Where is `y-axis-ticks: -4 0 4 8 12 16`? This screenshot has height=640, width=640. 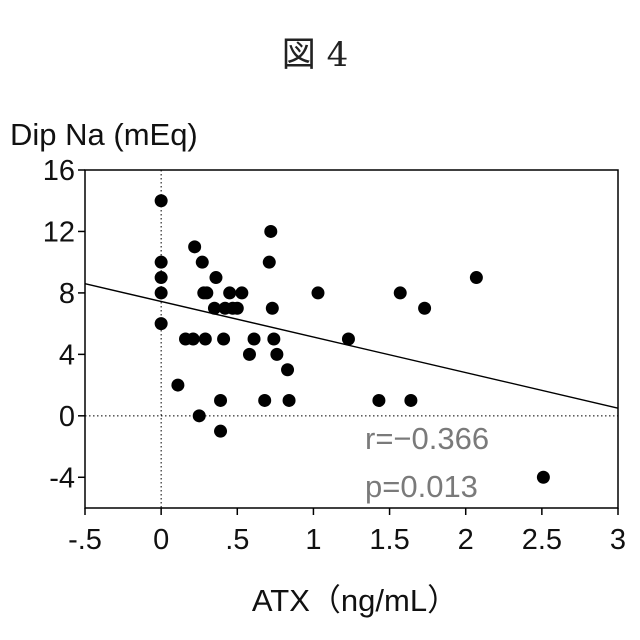 y-axis-ticks: -4 0 4 8 12 16 is located at coordinates (64, 324).